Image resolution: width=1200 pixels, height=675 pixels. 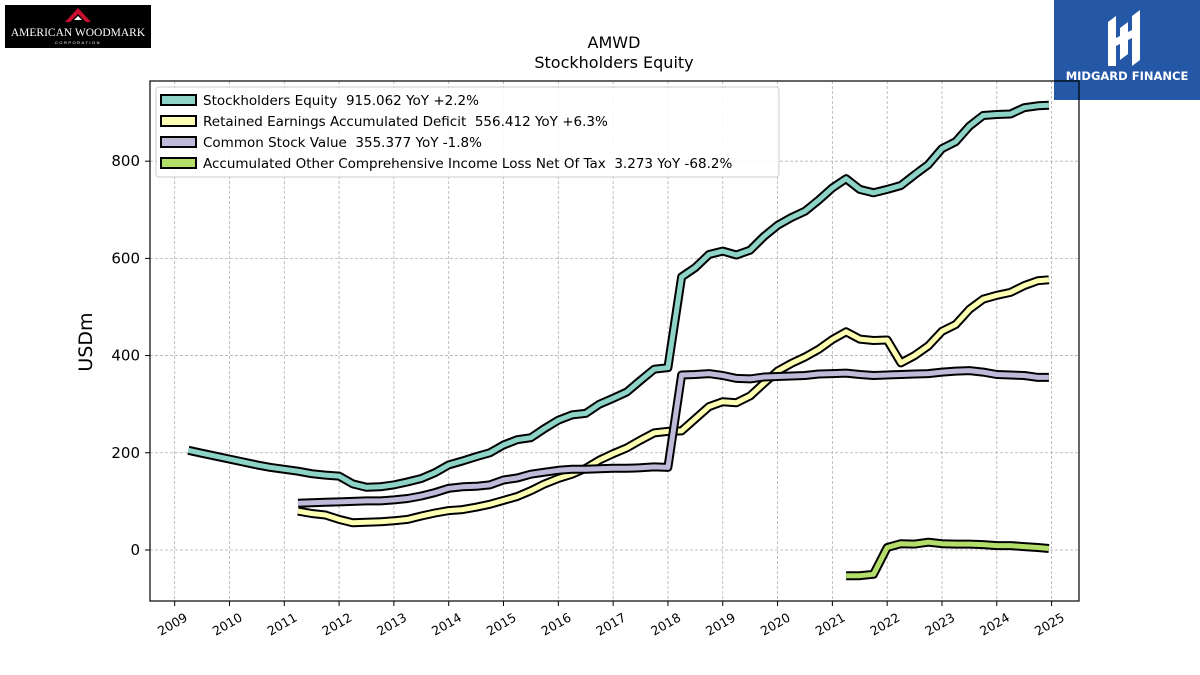 I want to click on american-woodmark-logo: AMERICAN WOODMARK CORPORATION, so click(x=78, y=26).